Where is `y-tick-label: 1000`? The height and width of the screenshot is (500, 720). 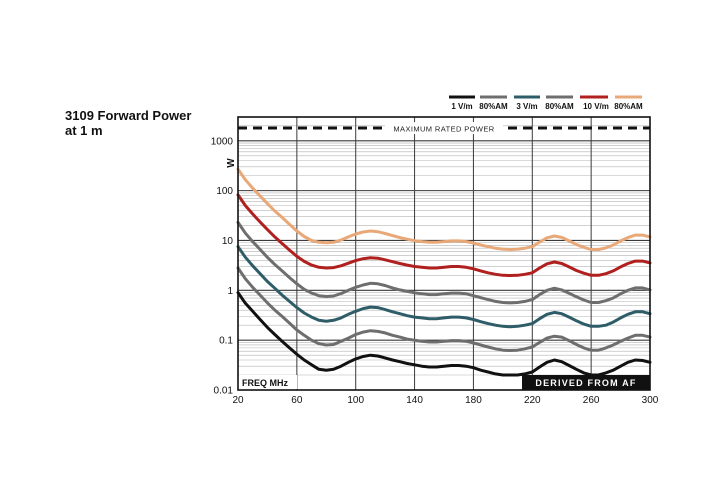
y-tick-label: 1000 is located at coordinates (222, 141).